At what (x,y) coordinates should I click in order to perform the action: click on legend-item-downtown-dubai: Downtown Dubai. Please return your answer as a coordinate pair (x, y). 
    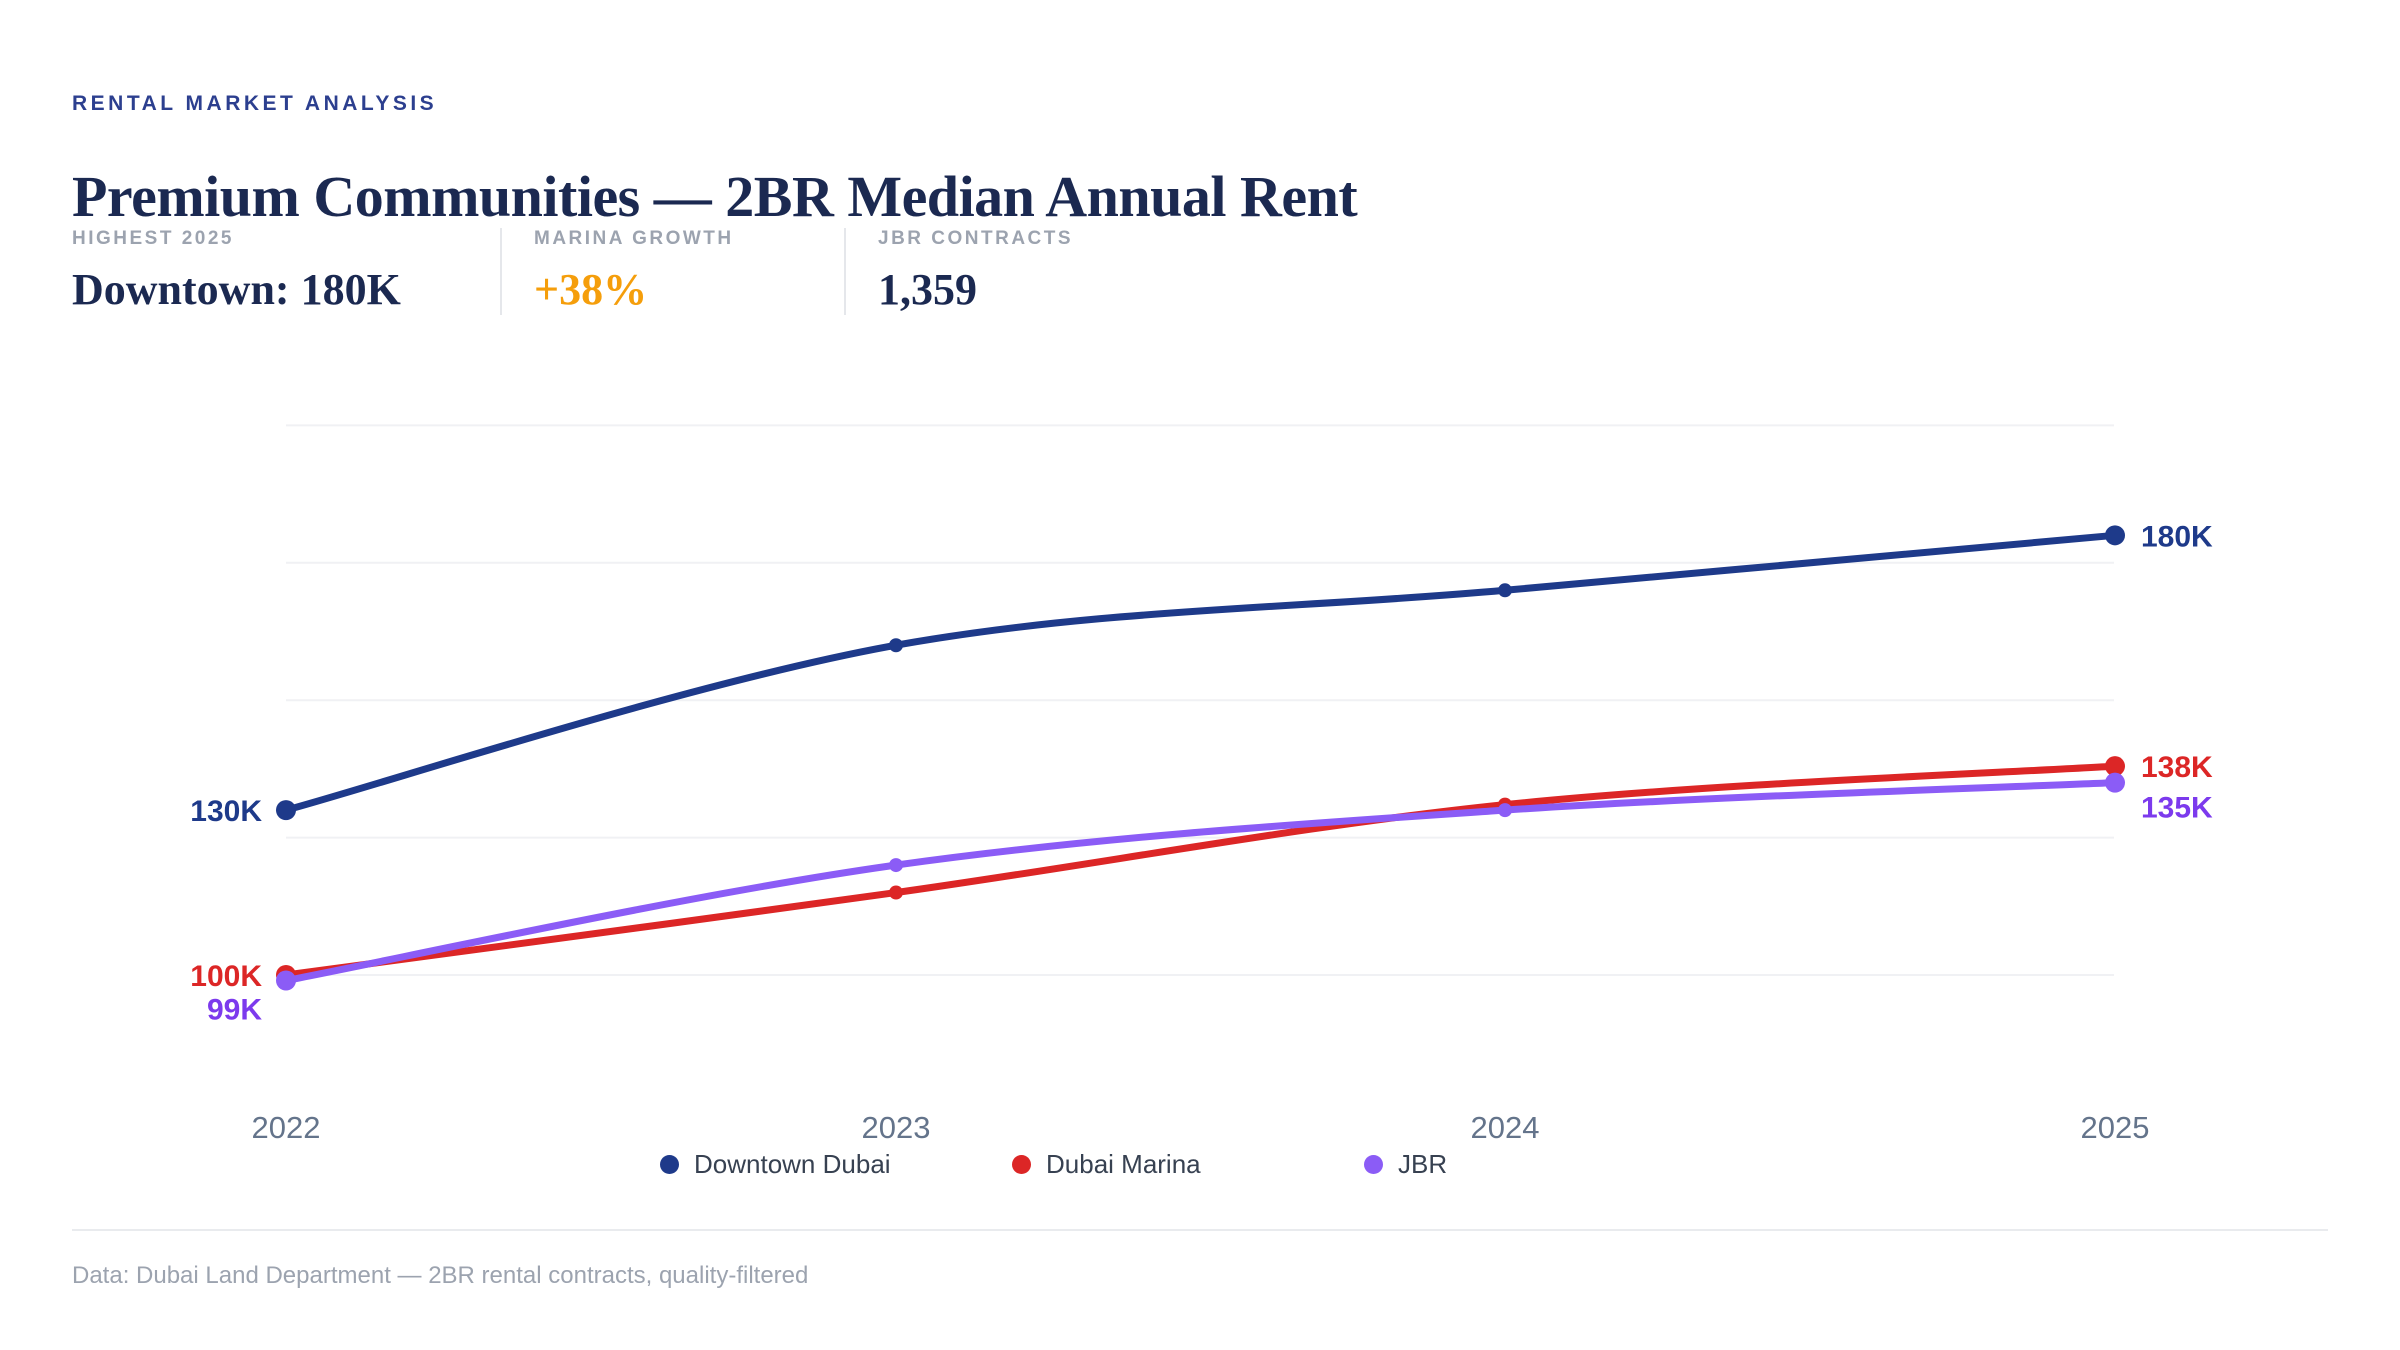
    Looking at the image, I should click on (836, 1164).